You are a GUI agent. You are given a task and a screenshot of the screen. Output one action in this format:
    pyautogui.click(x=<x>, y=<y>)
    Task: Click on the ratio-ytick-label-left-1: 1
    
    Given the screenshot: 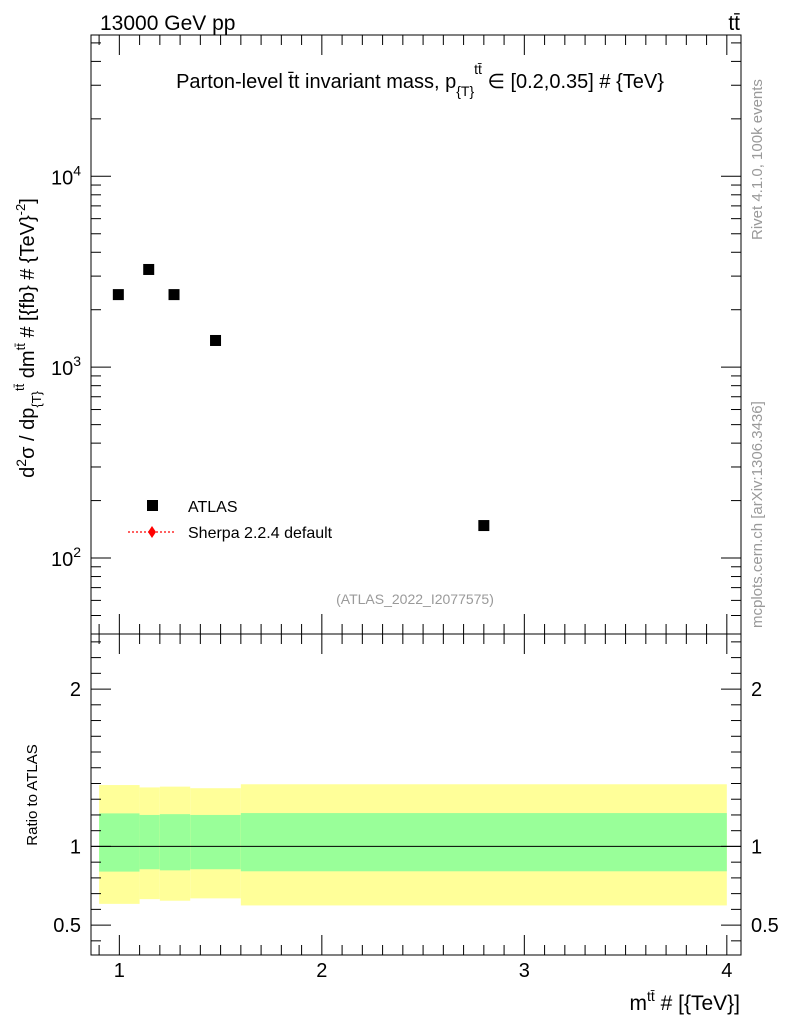 What is the action you would take?
    pyautogui.click(x=75, y=847)
    